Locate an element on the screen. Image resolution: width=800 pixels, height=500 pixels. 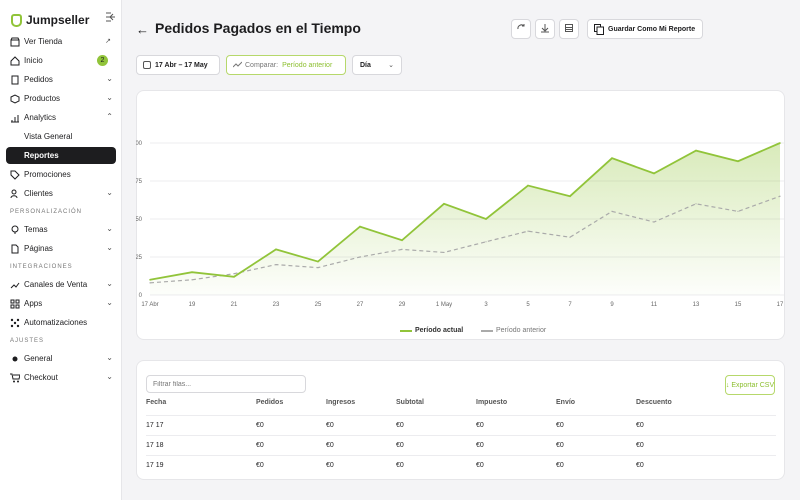
sidebar-item-reportes: Reportes is located at coordinates (61, 155).